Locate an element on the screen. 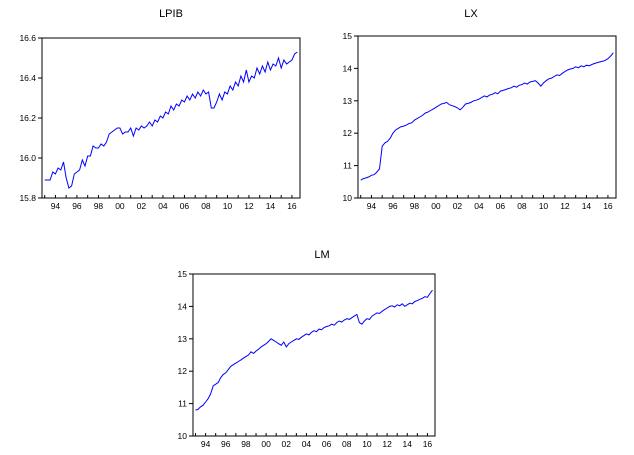 Image resolution: width=634 pixels, height=455 pixels. x-tick-label-lpib: 04 is located at coordinates (163, 206).